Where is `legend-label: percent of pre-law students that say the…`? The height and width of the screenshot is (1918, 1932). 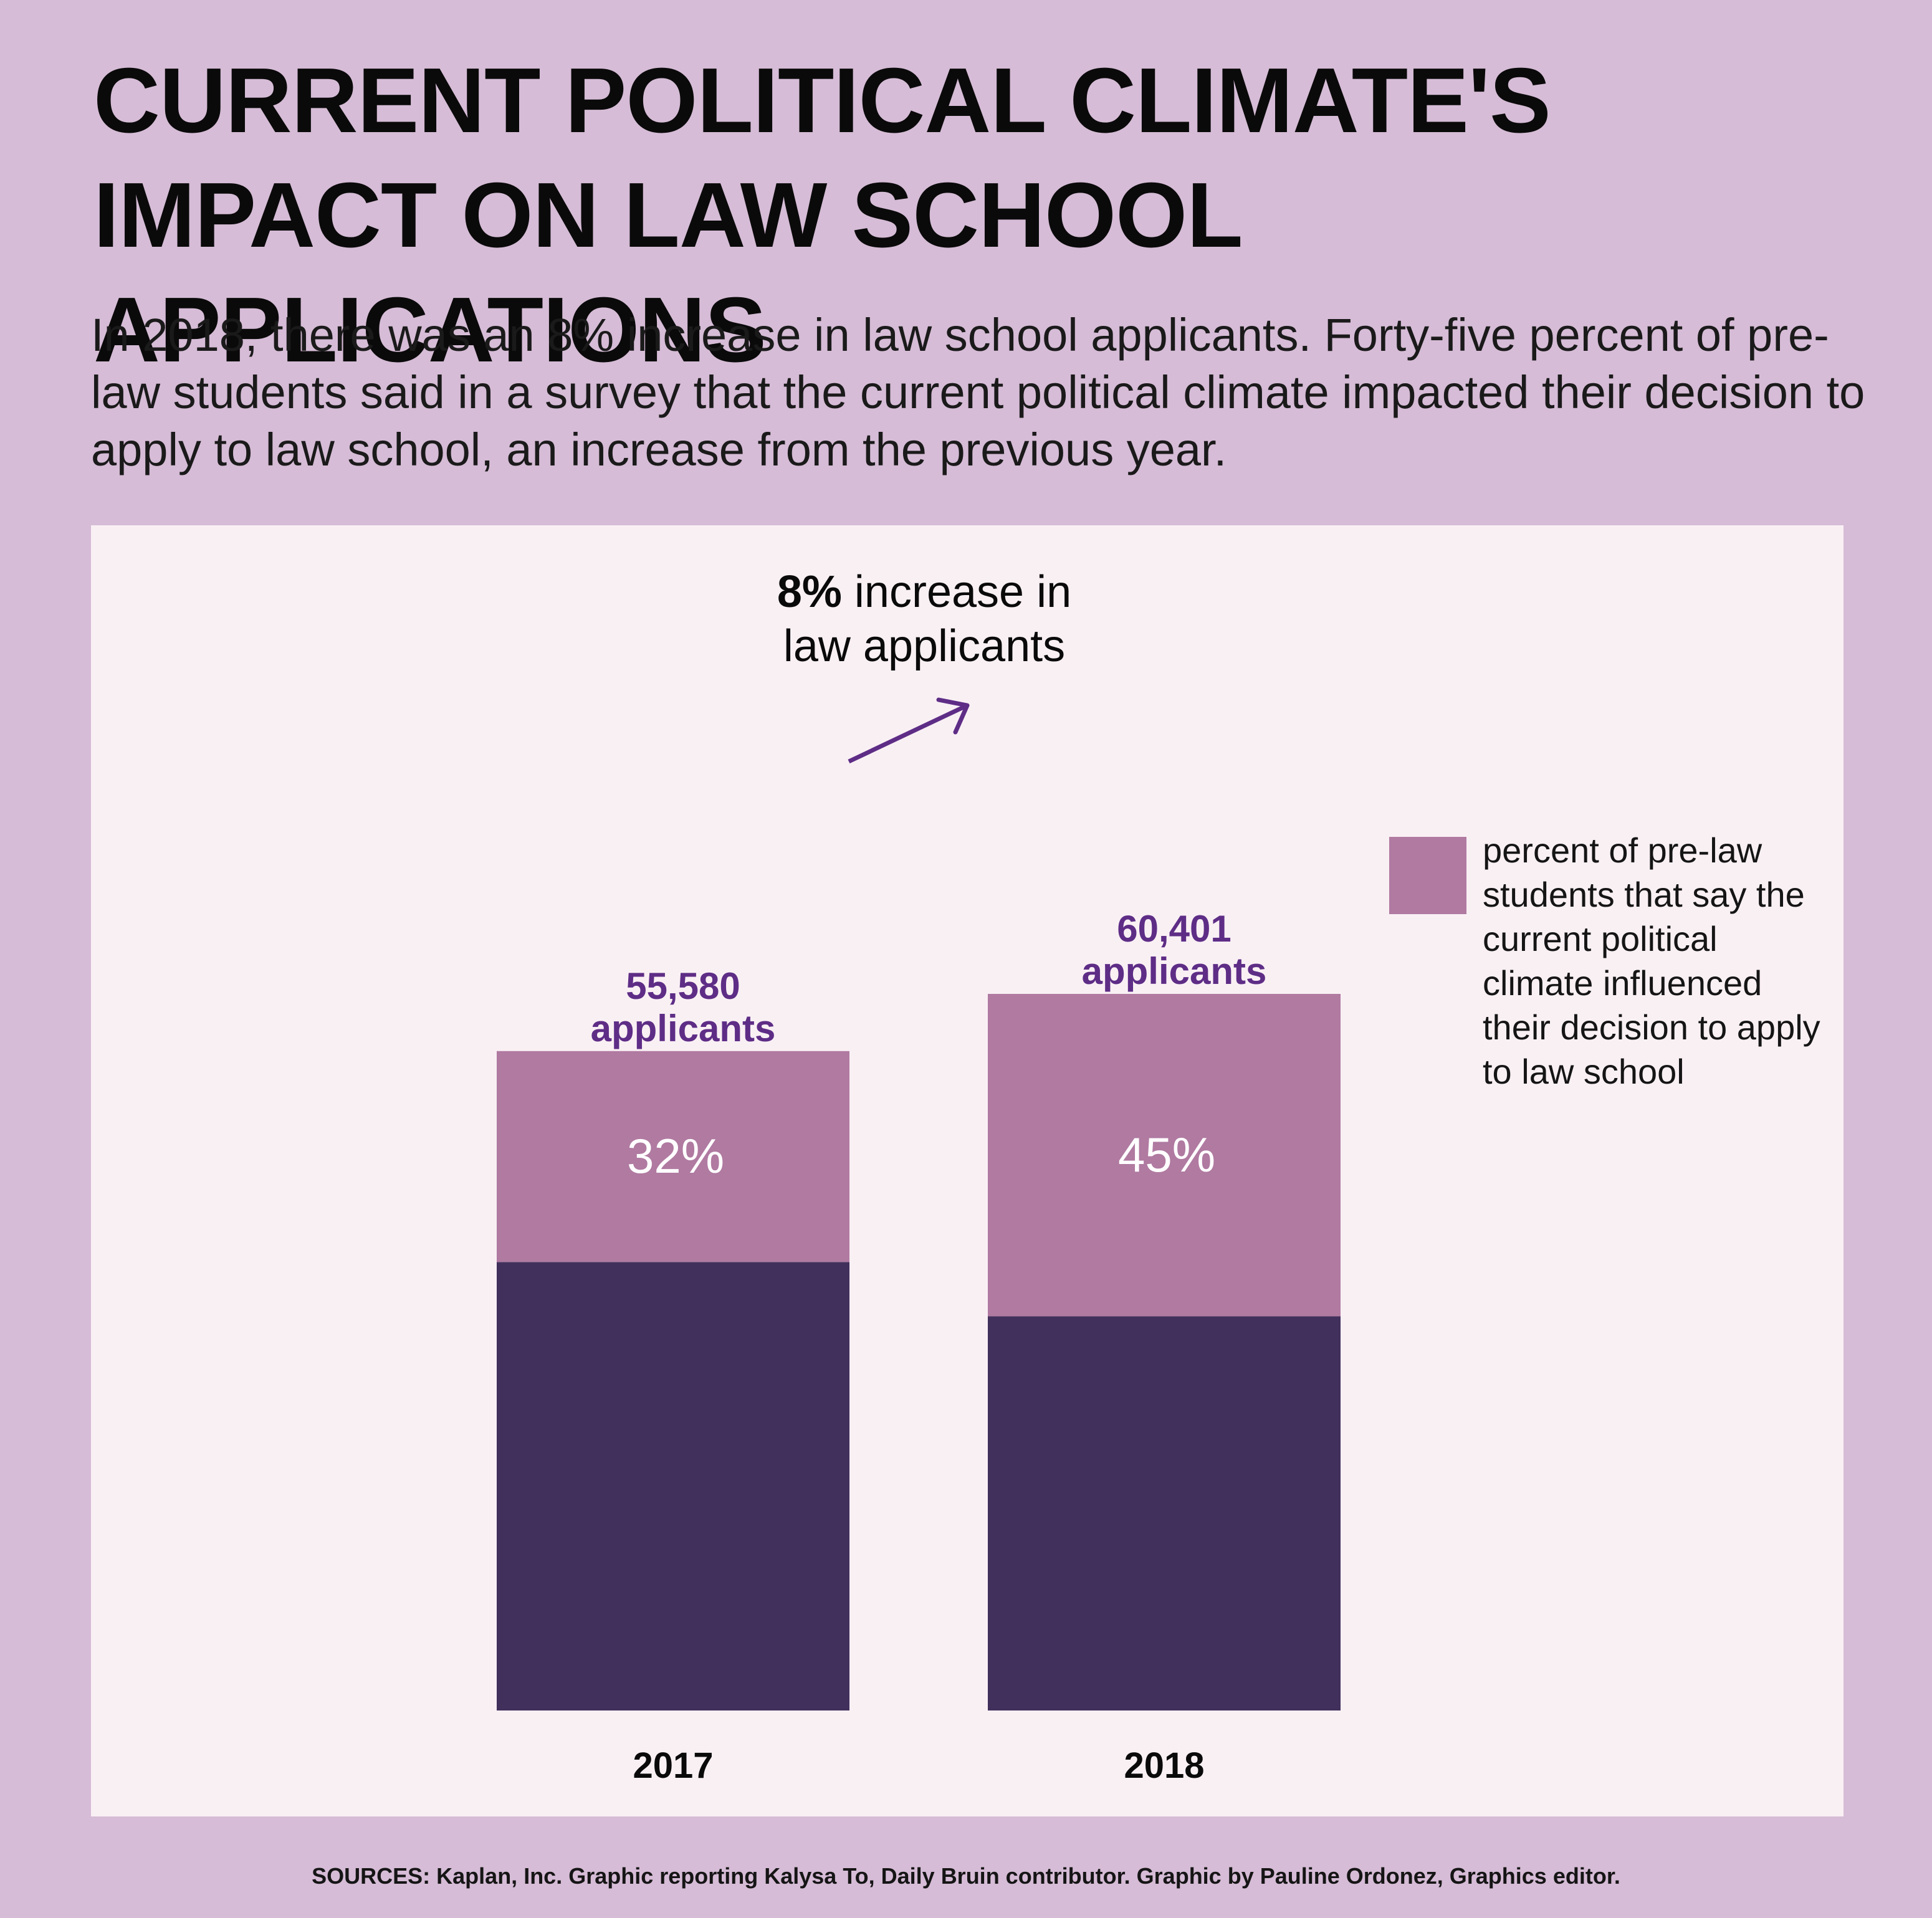
legend-label: percent of pre-law students that say the… is located at coordinates (1651, 961).